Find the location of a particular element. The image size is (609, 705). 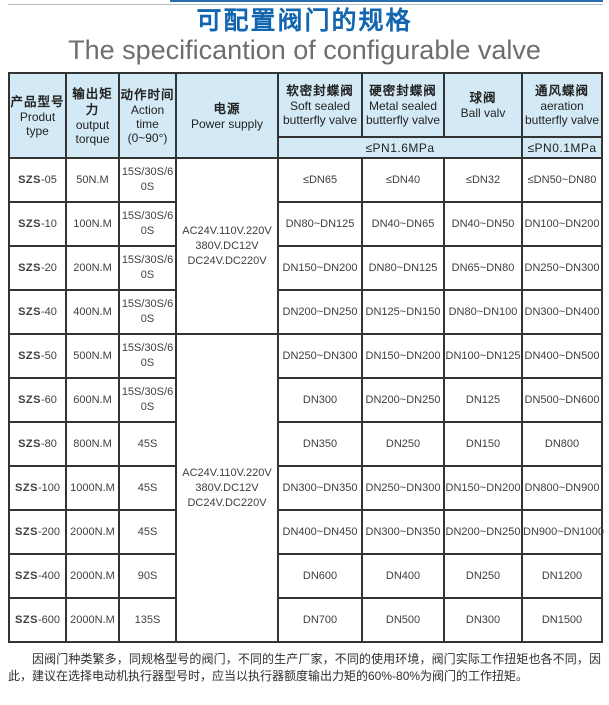

metal-sealed-valve-cell: DN40~DN65 is located at coordinates (403, 224).